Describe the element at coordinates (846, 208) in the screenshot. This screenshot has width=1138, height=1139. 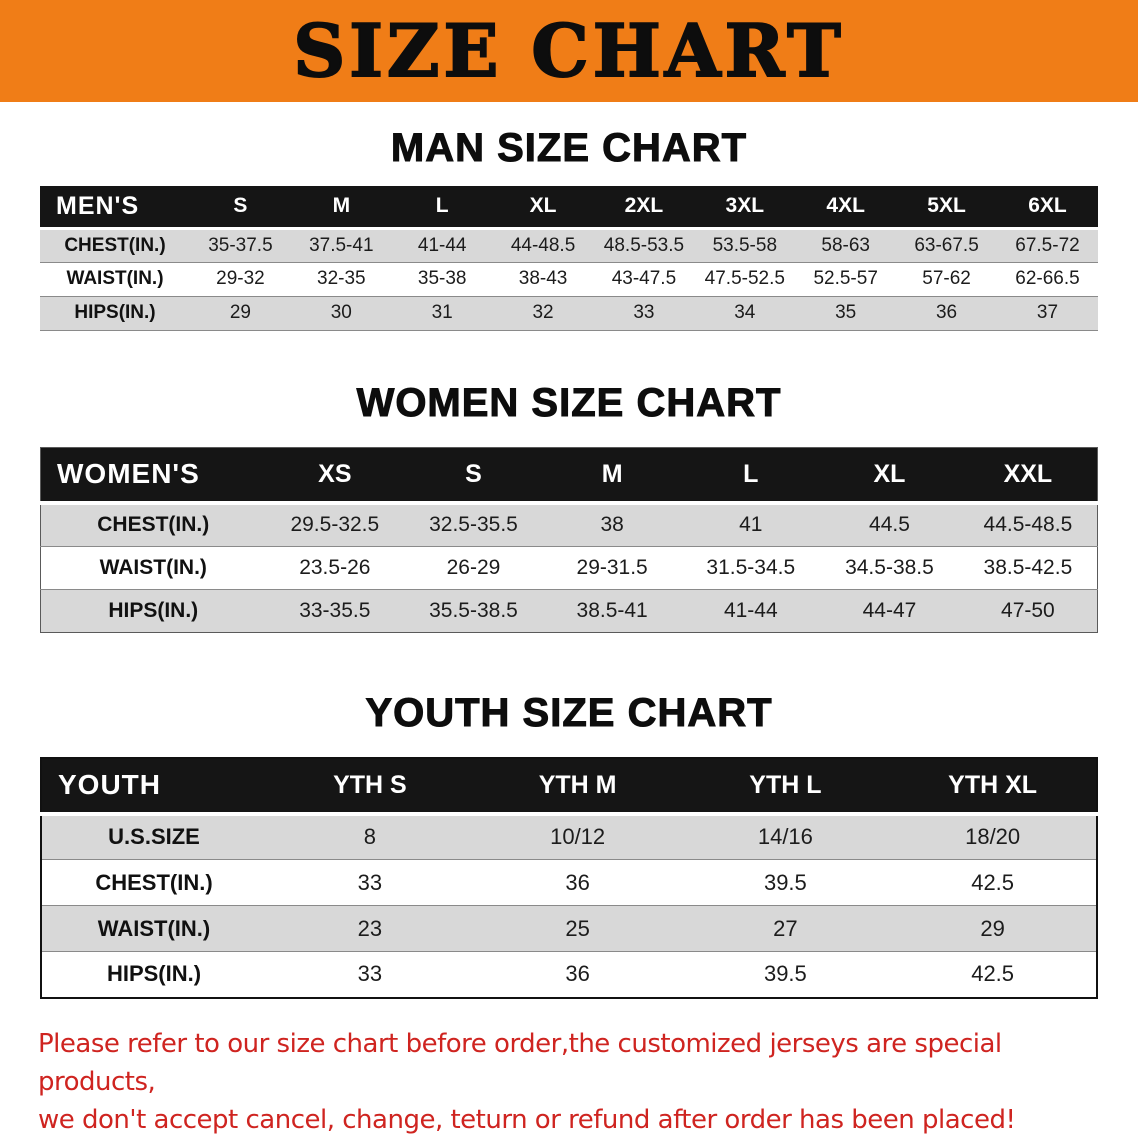
I see `men-size-header-4xl: 4XL` at that location.